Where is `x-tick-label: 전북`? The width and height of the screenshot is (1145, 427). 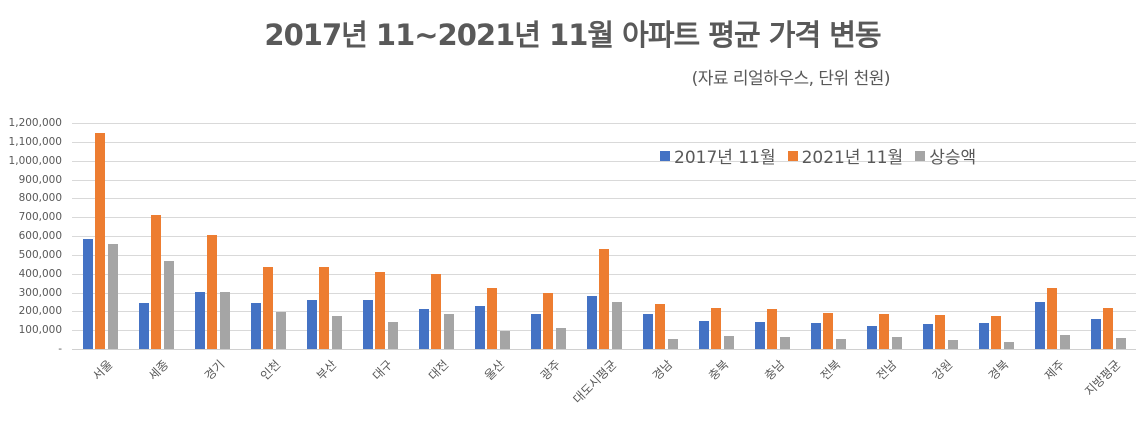 x-tick-label: 전북 is located at coordinates (830, 370).